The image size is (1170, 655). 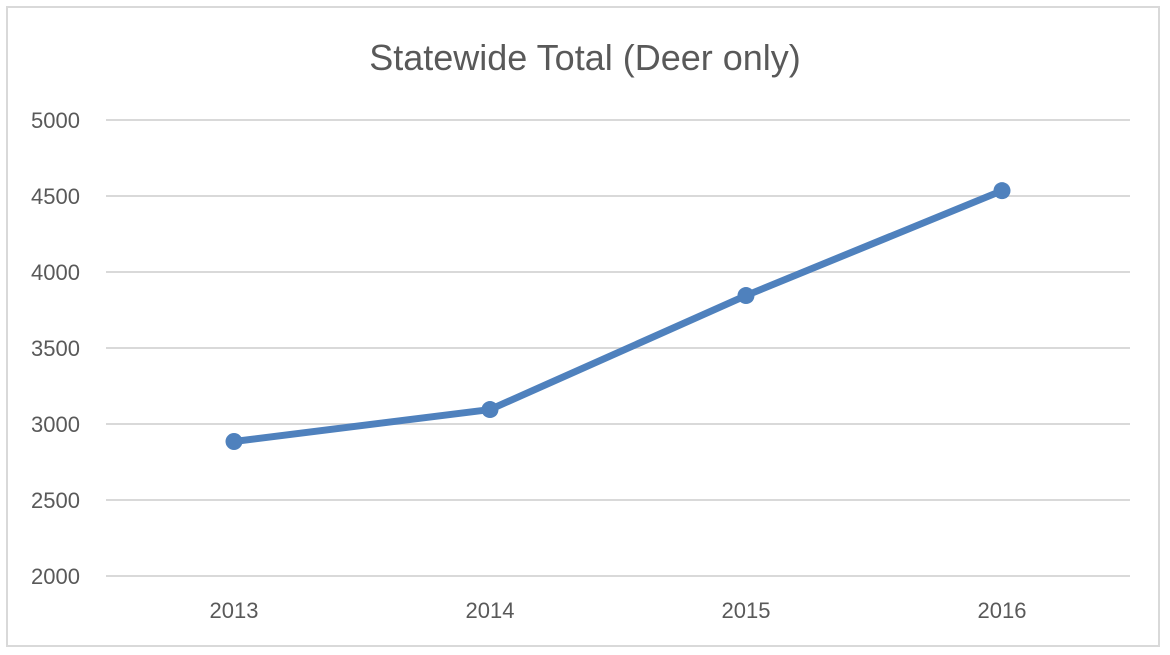 I want to click on data-point-2016, so click(x=1002, y=191).